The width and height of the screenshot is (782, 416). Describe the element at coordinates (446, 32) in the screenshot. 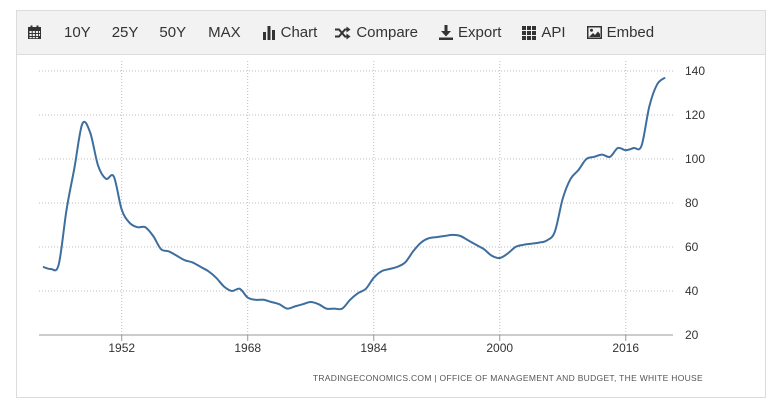

I see `download-icon` at that location.